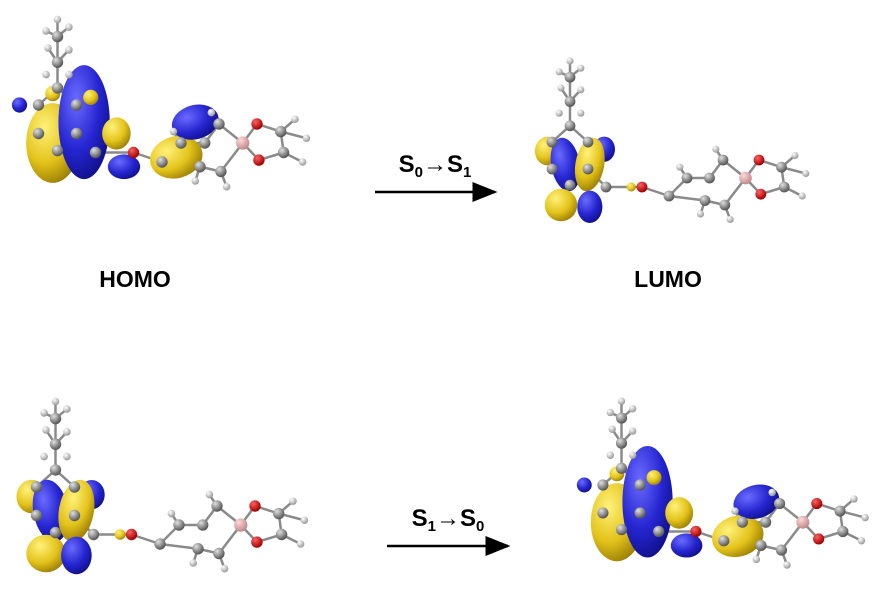  I want to click on bond, so click(687, 198).